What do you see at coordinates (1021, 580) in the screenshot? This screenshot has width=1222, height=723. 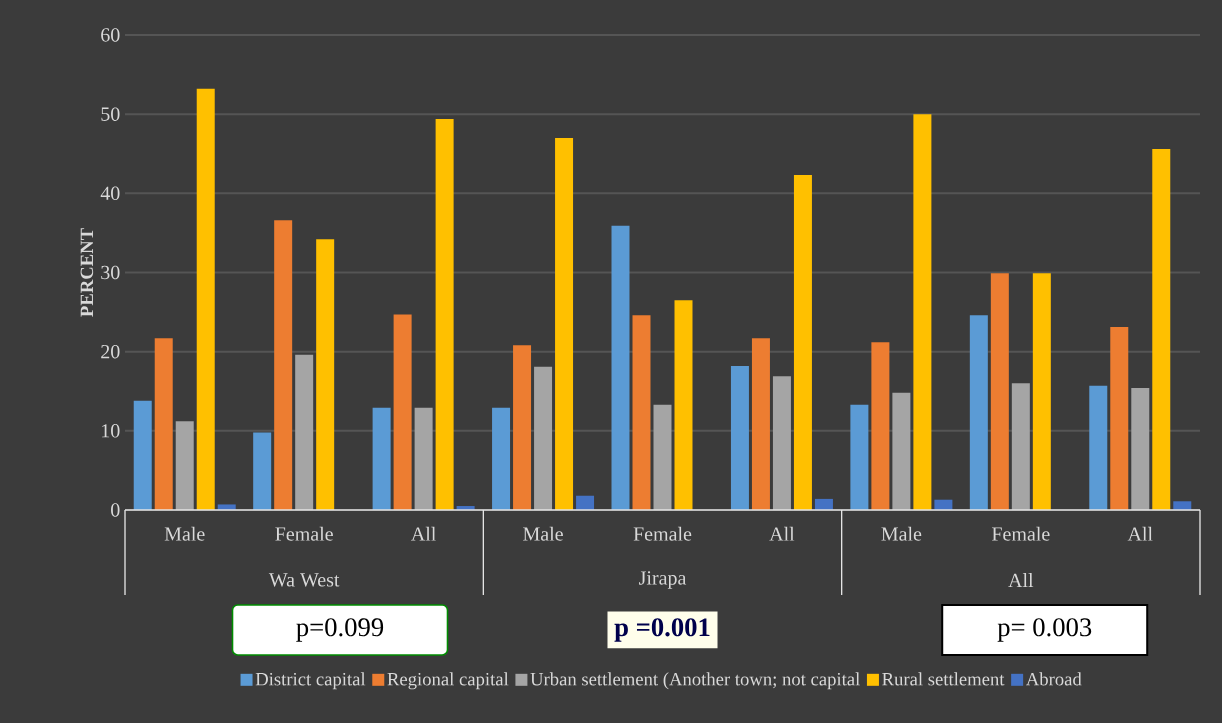 I see `text: All` at bounding box center [1021, 580].